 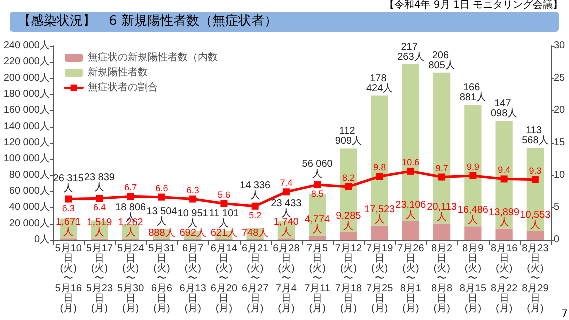 I want to click on total-label: 206 805人, so click(x=442, y=61).